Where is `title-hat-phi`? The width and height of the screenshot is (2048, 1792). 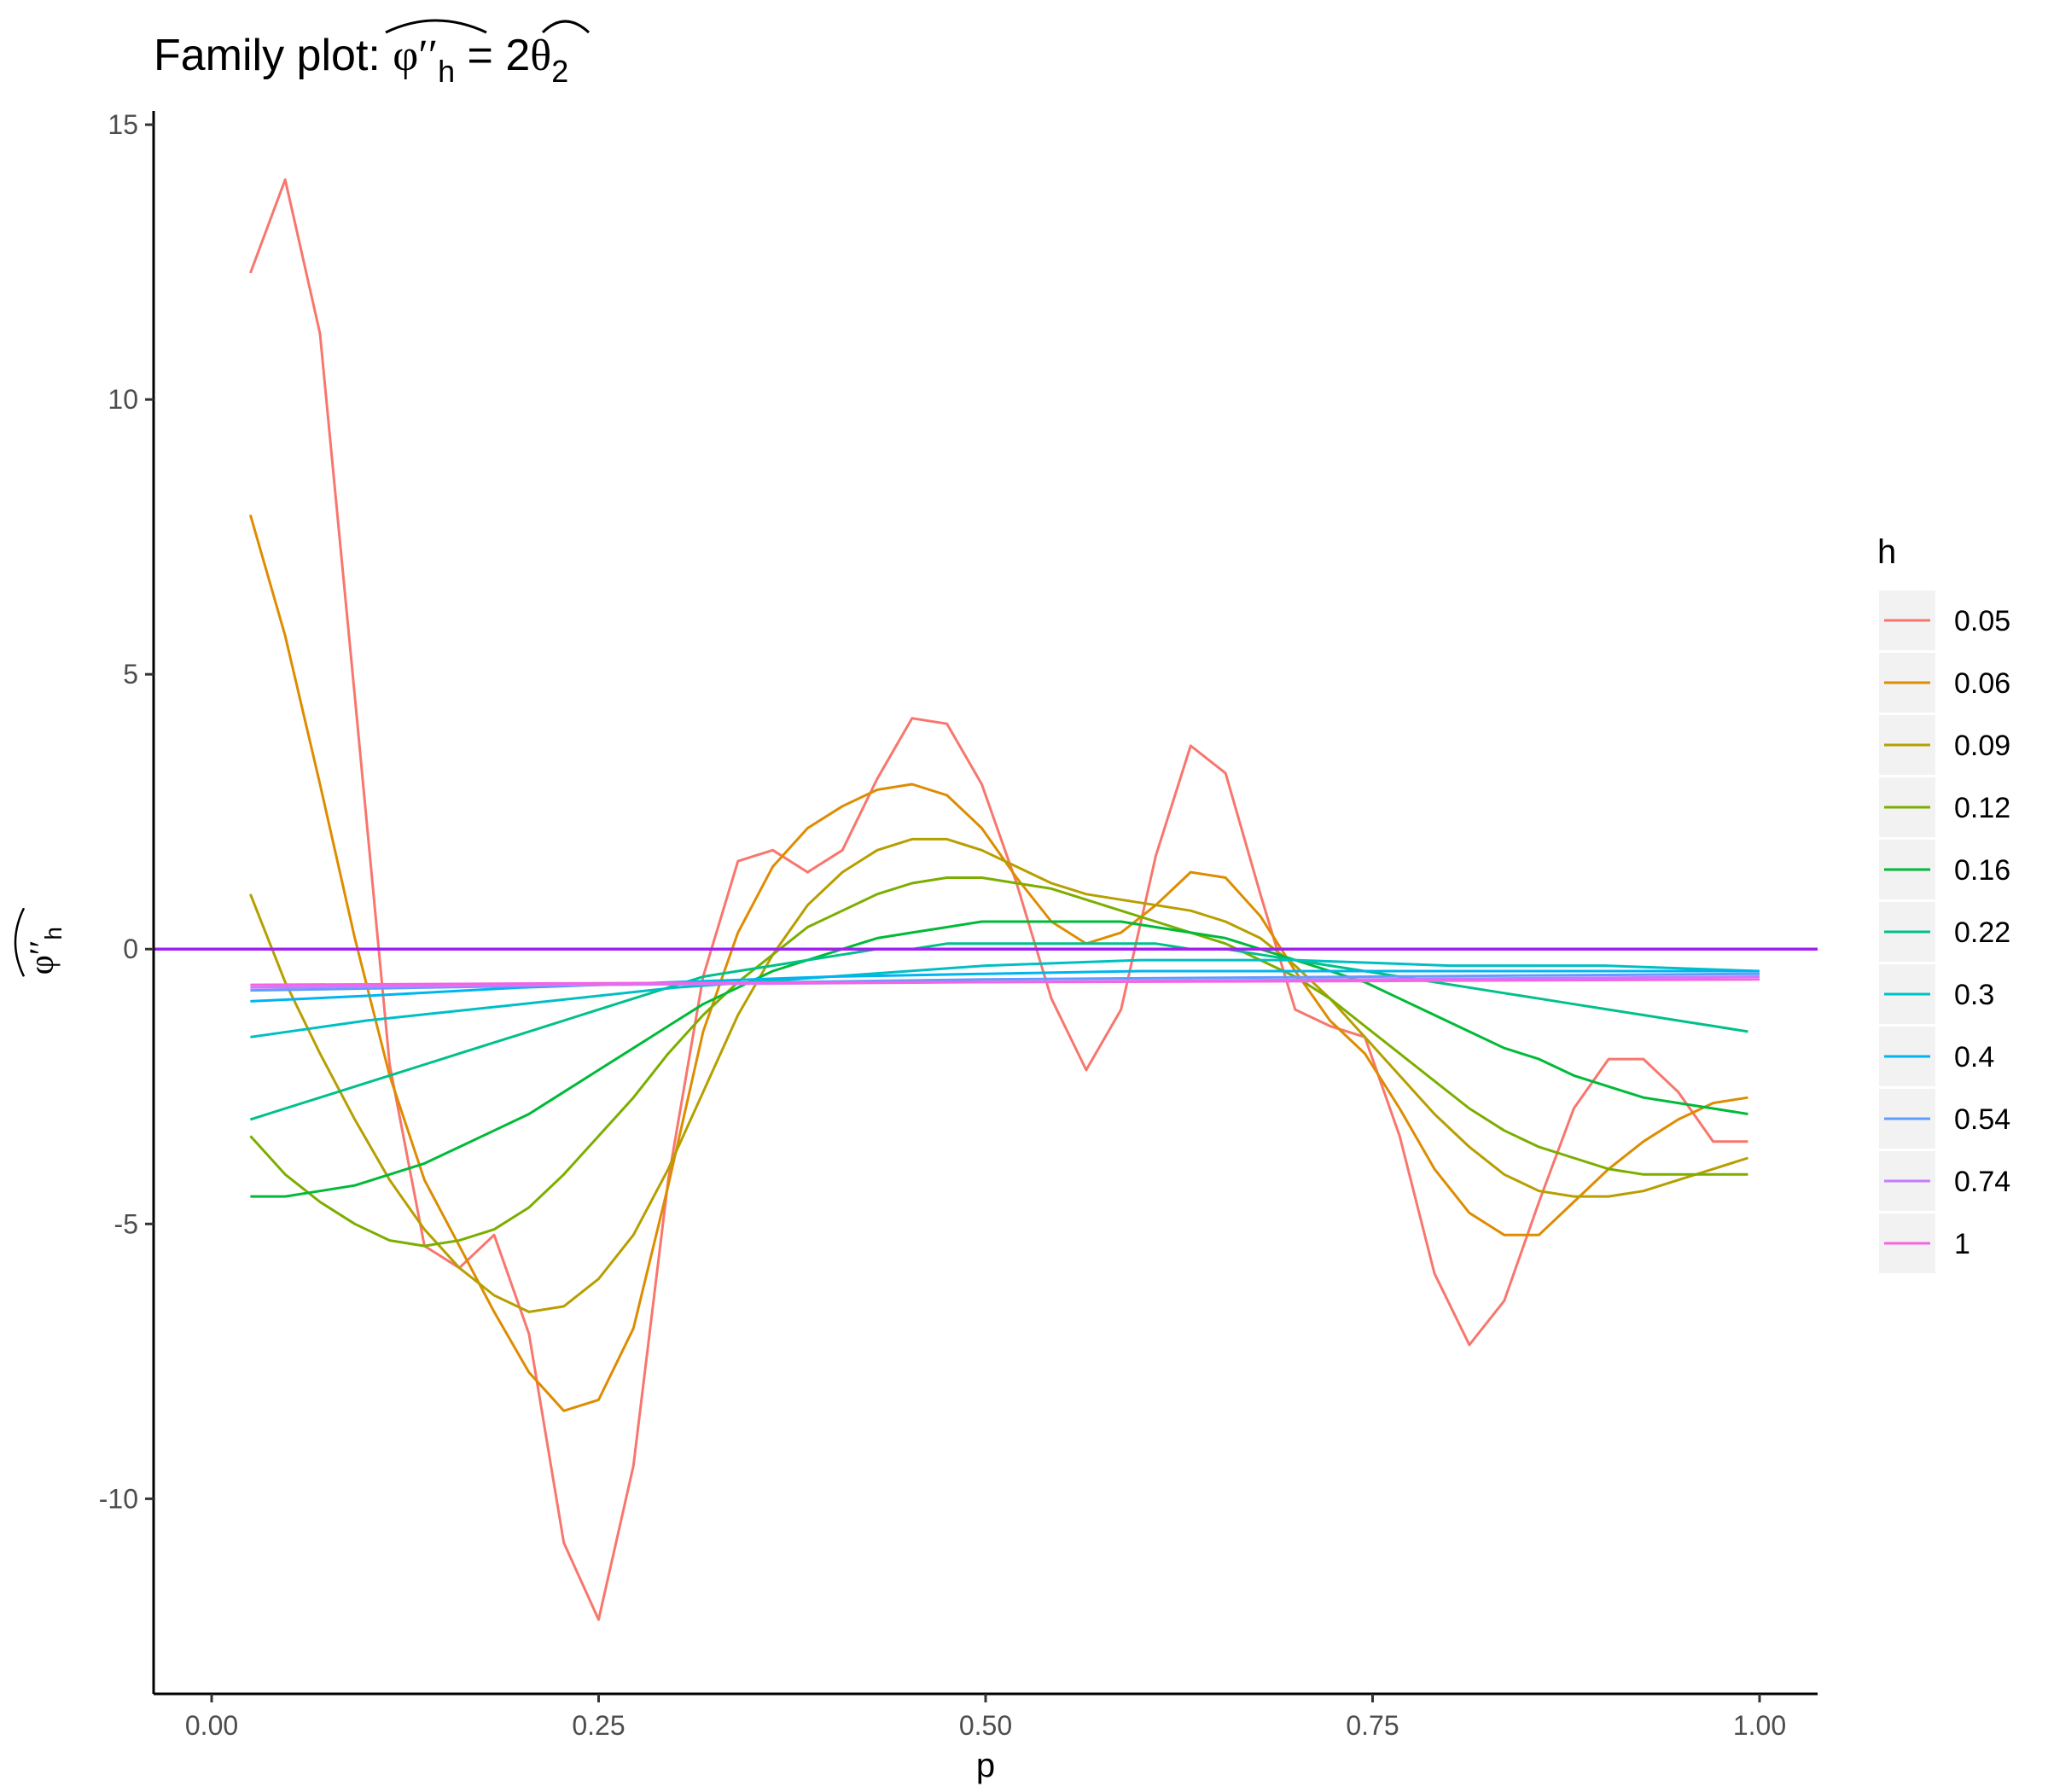 title-hat-phi is located at coordinates (436, 26).